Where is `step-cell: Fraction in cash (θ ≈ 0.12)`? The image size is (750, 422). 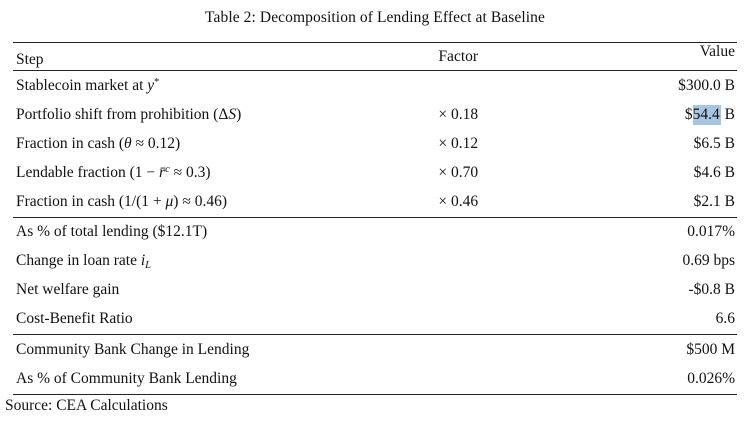 step-cell: Fraction in cash (θ ≈ 0.12) is located at coordinates (98, 143).